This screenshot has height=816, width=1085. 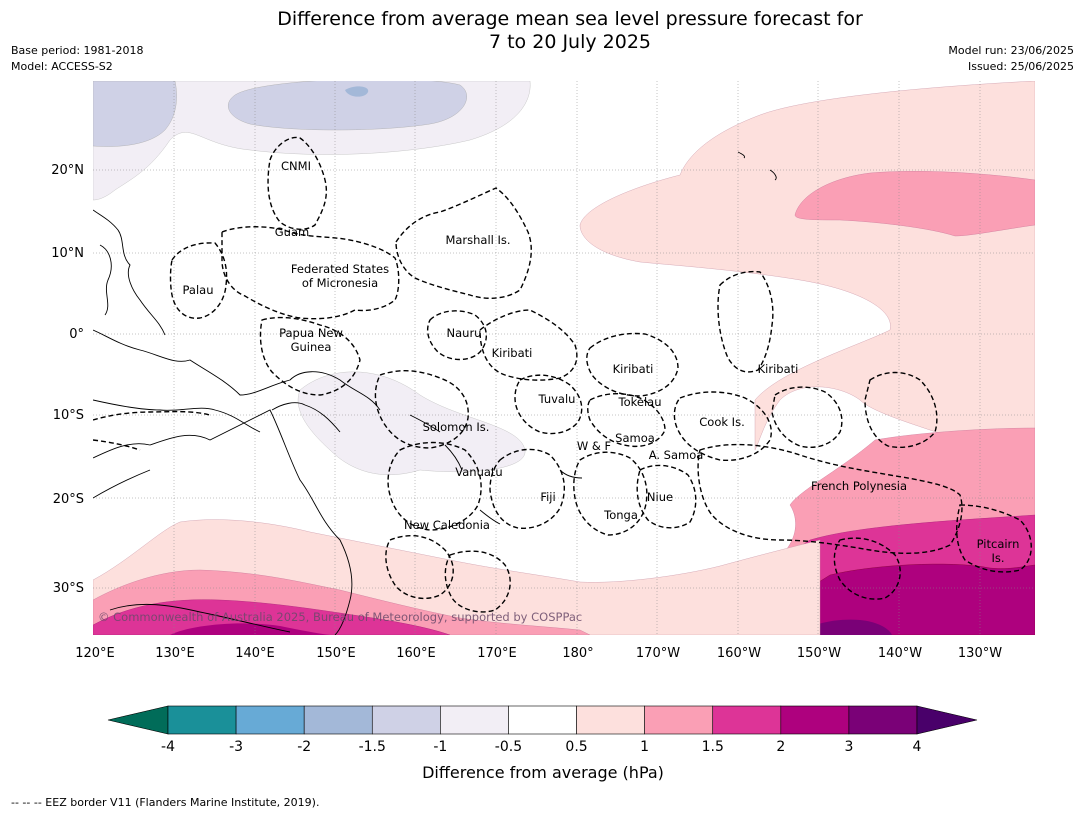 What do you see at coordinates (198, 290) in the screenshot?
I see `label-palau: Palau` at bounding box center [198, 290].